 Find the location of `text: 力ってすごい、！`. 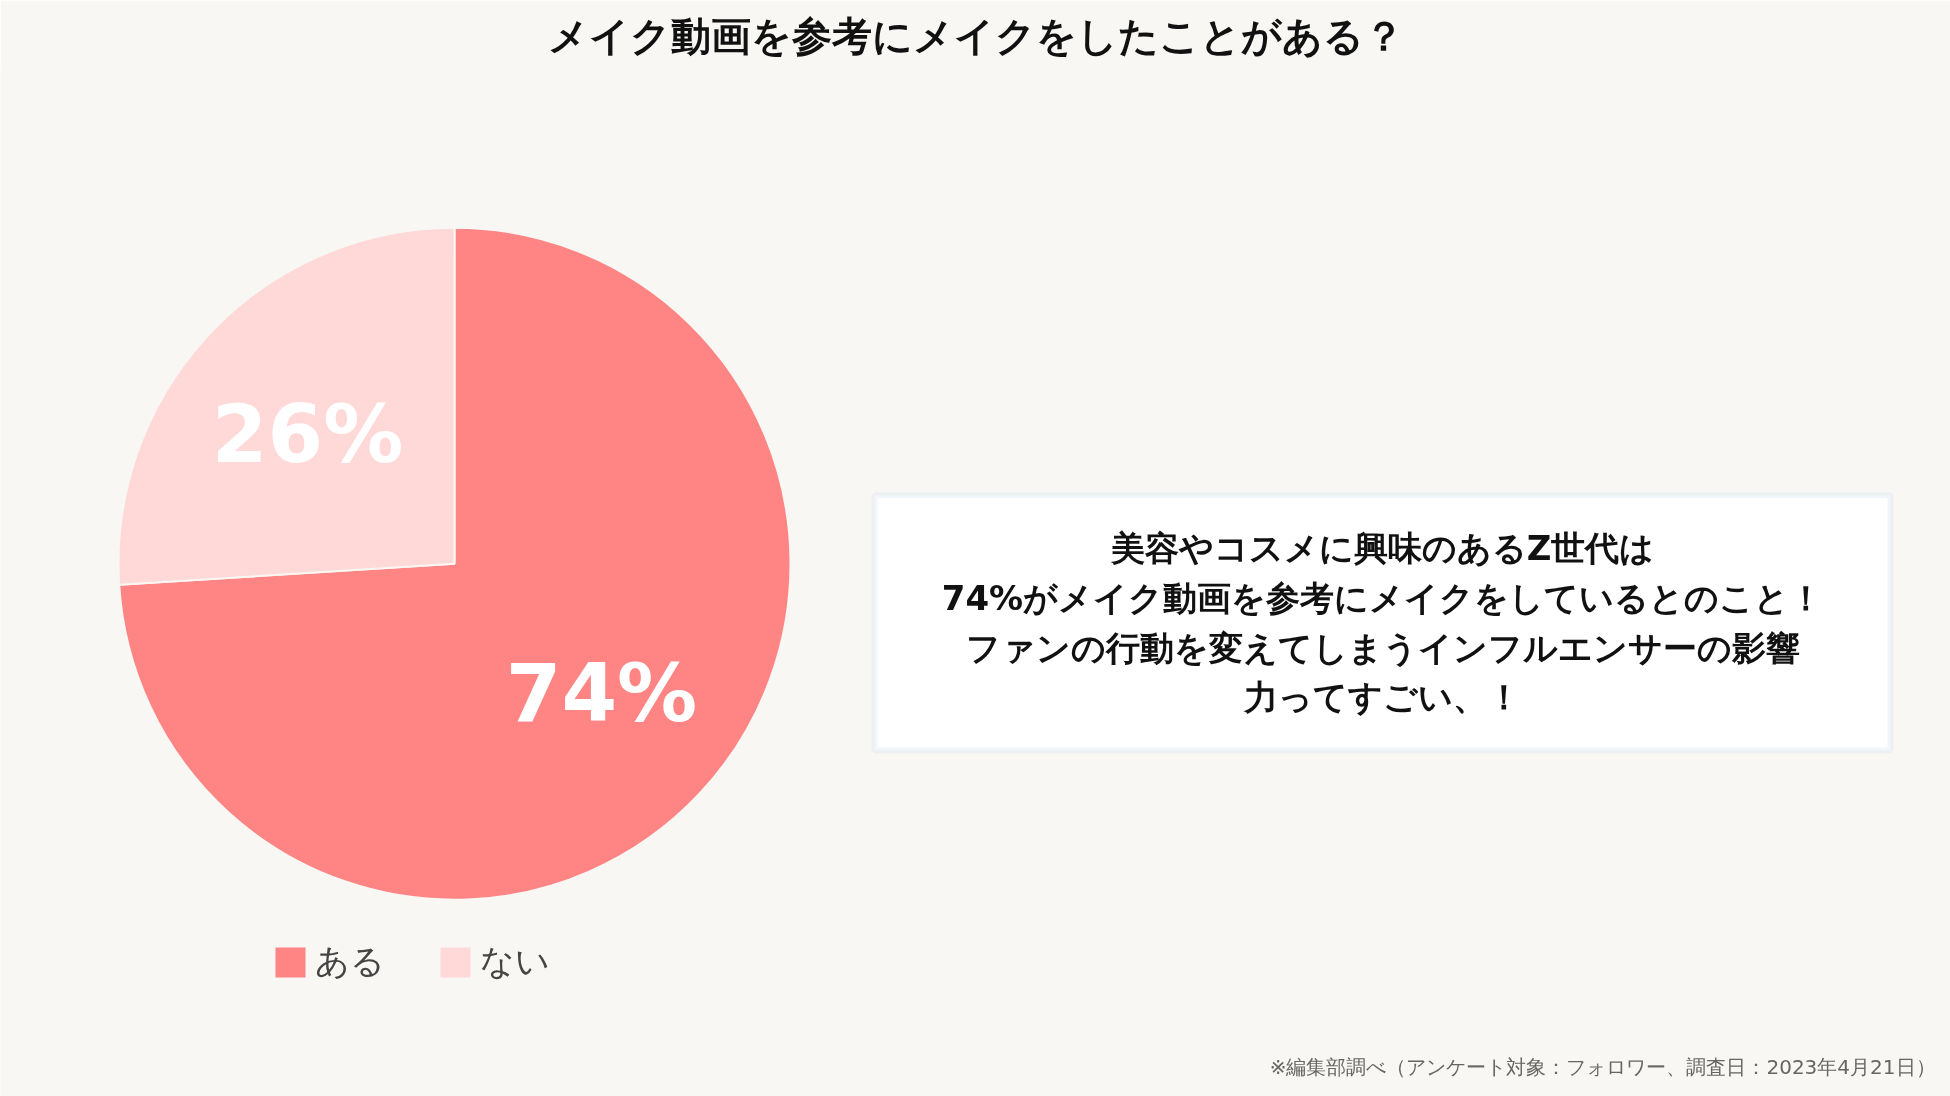

text: 力ってすごい、！ is located at coordinates (1382, 697).